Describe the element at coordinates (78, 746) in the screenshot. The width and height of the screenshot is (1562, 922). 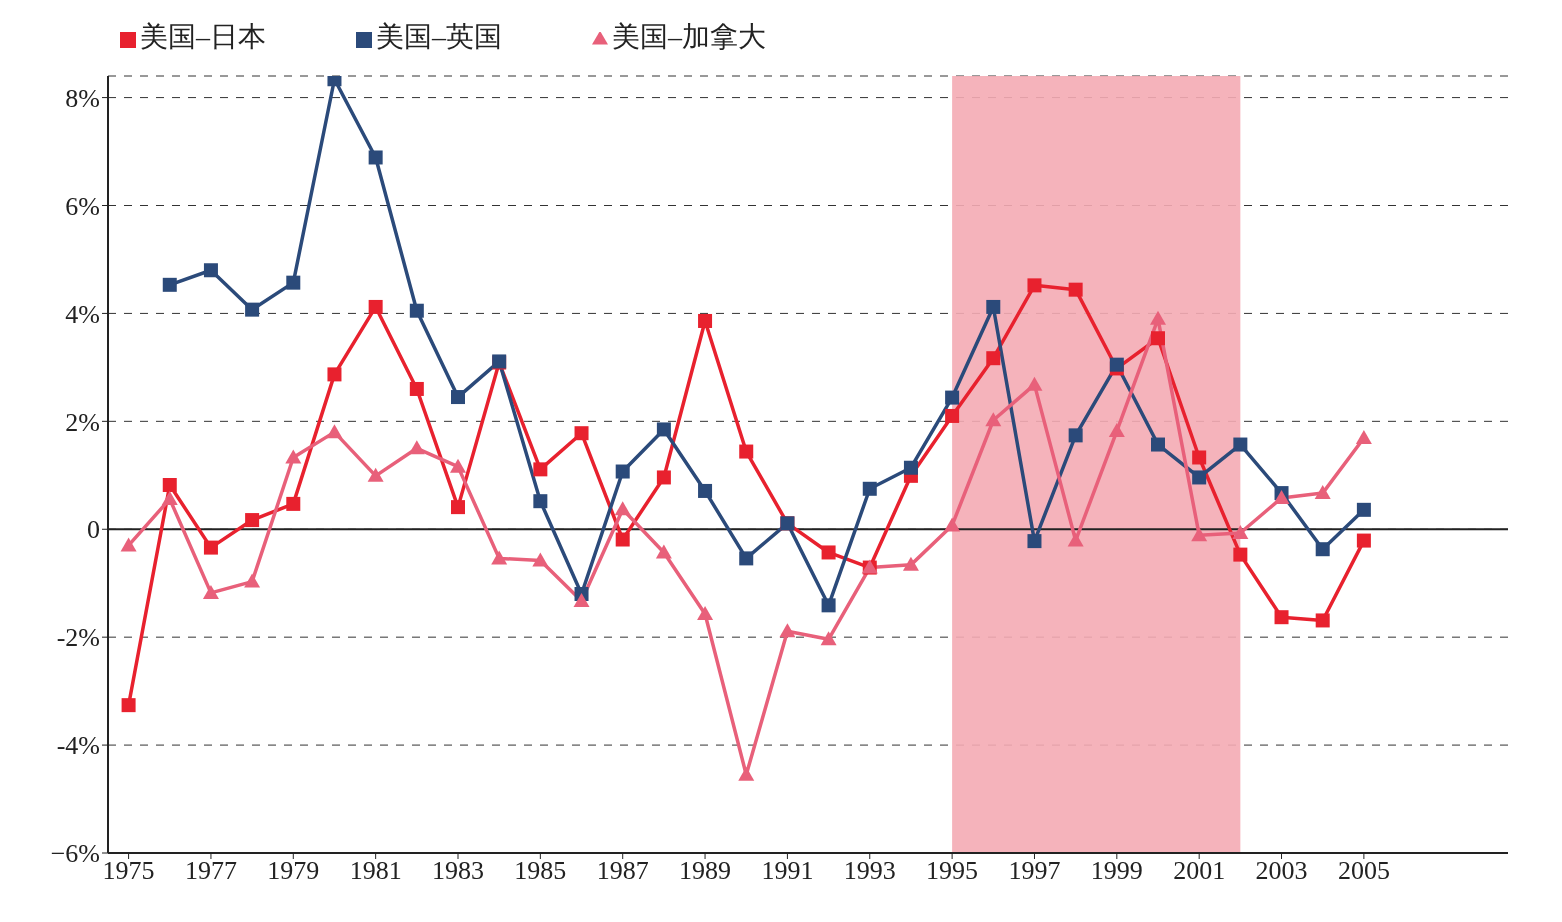
I see `y-tick-label: -4%` at that location.